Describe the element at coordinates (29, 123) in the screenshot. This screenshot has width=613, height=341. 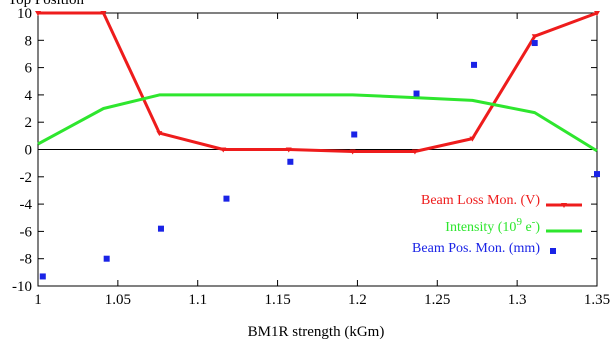
I see `y-tick-label: 2` at that location.